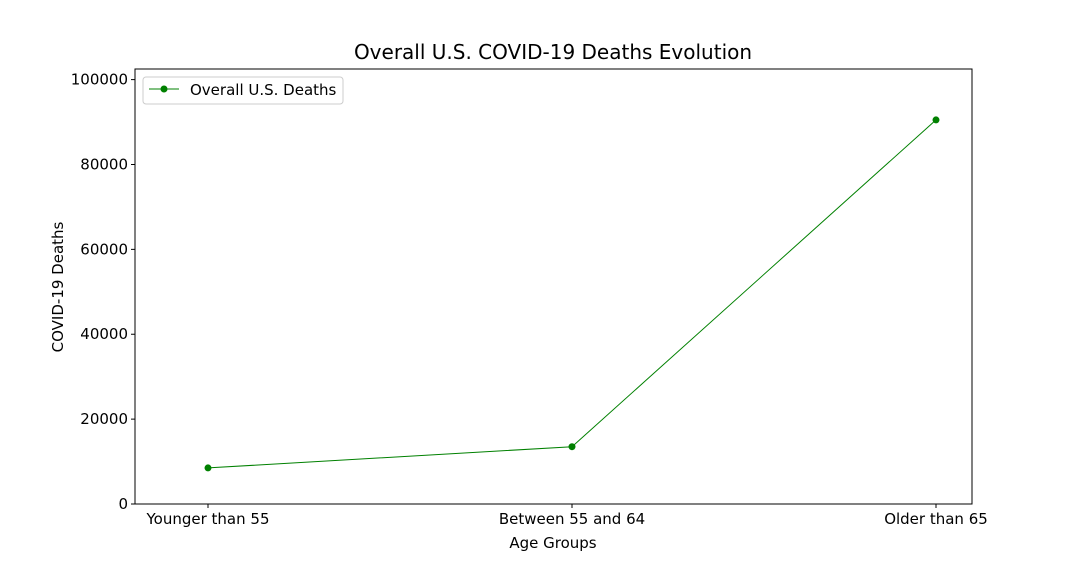 The height and width of the screenshot is (576, 1080). Describe the element at coordinates (103, 292) in the screenshot. I see `y-axis: 0 20000 40000 60000 80000 100000` at that location.